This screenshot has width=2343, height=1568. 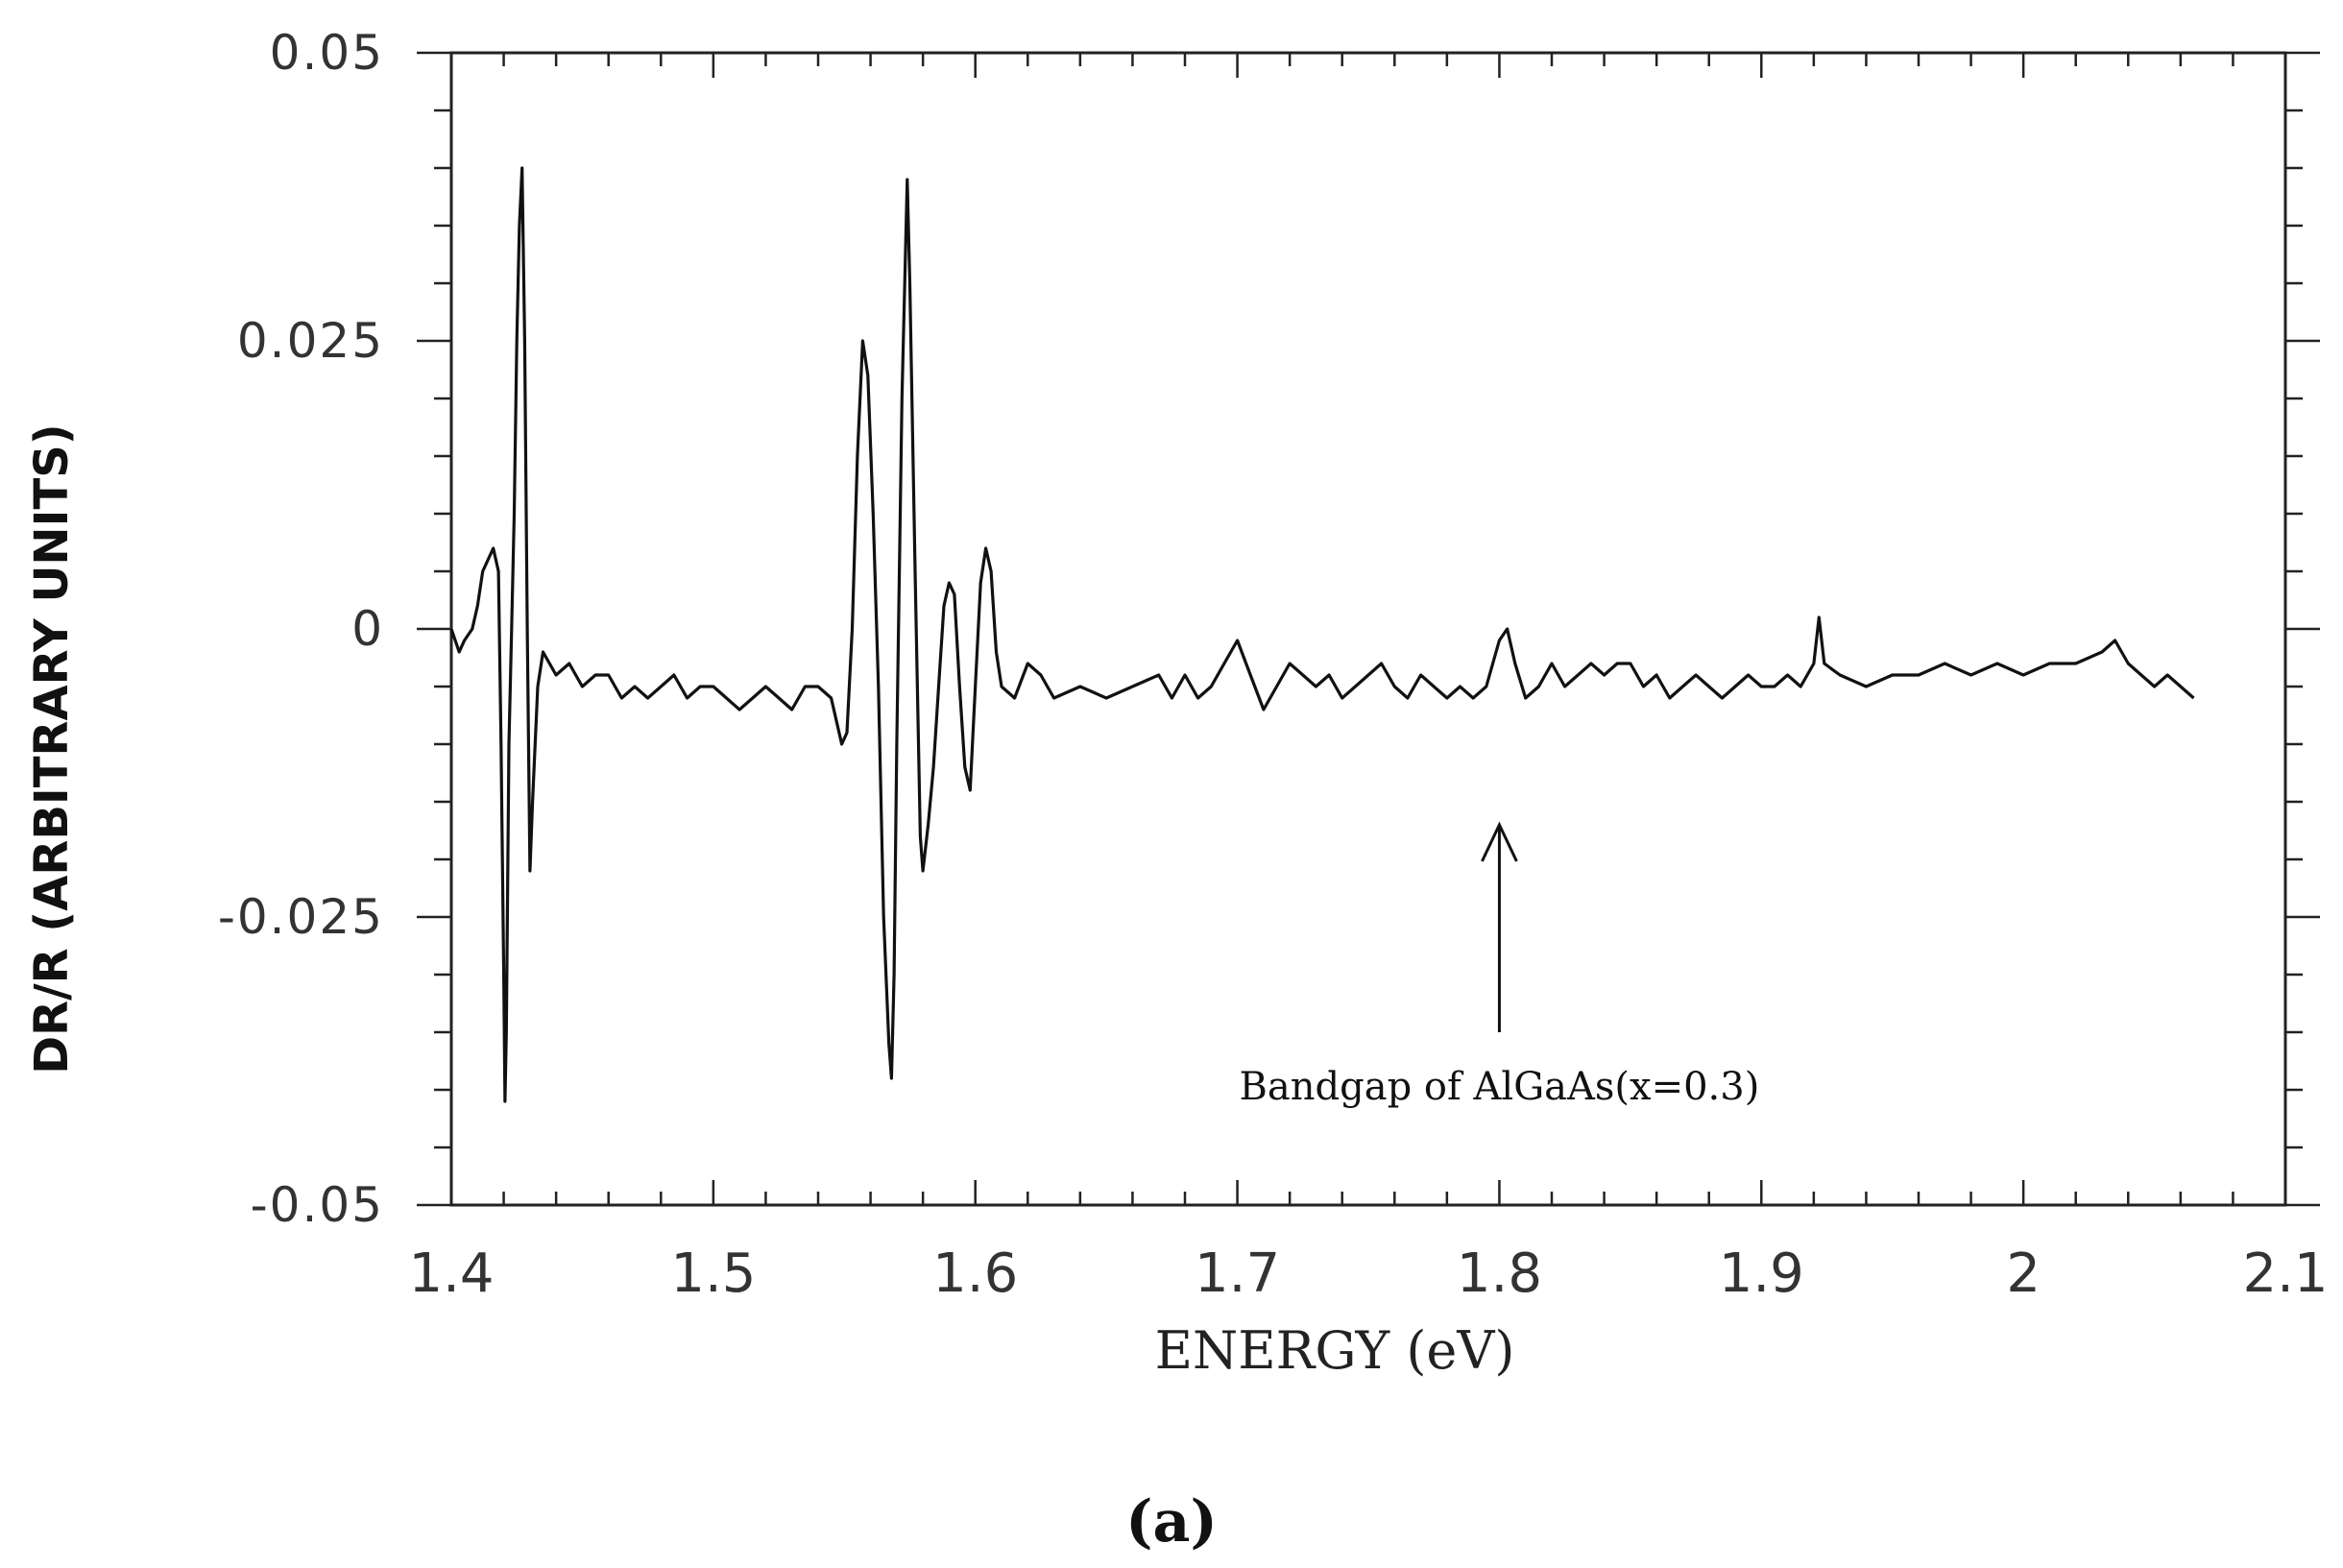 I want to click on x-tick-label: 2.1, so click(x=2285, y=1273).